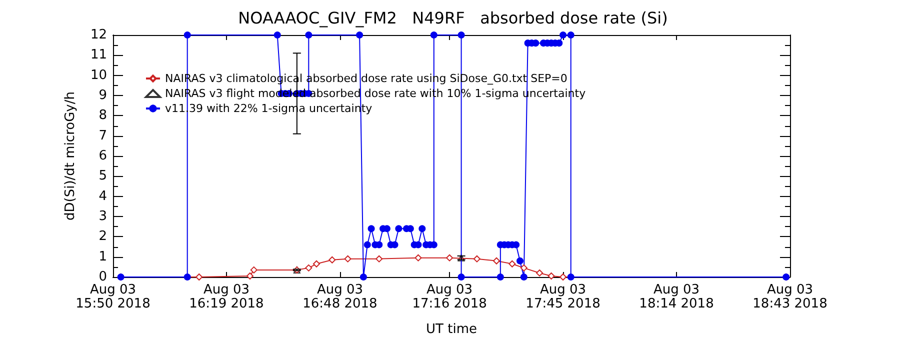  I want to click on x-tick-label: Aug 03 18:14 2018, so click(676, 297).